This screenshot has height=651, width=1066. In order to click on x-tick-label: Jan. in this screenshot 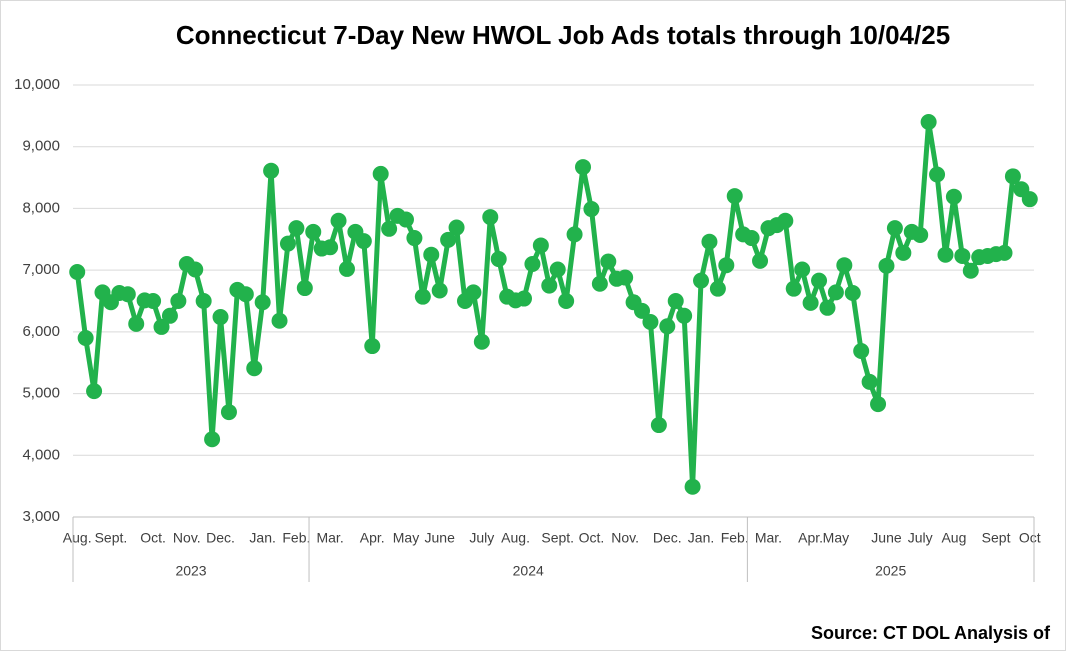, I will do `click(701, 538)`.